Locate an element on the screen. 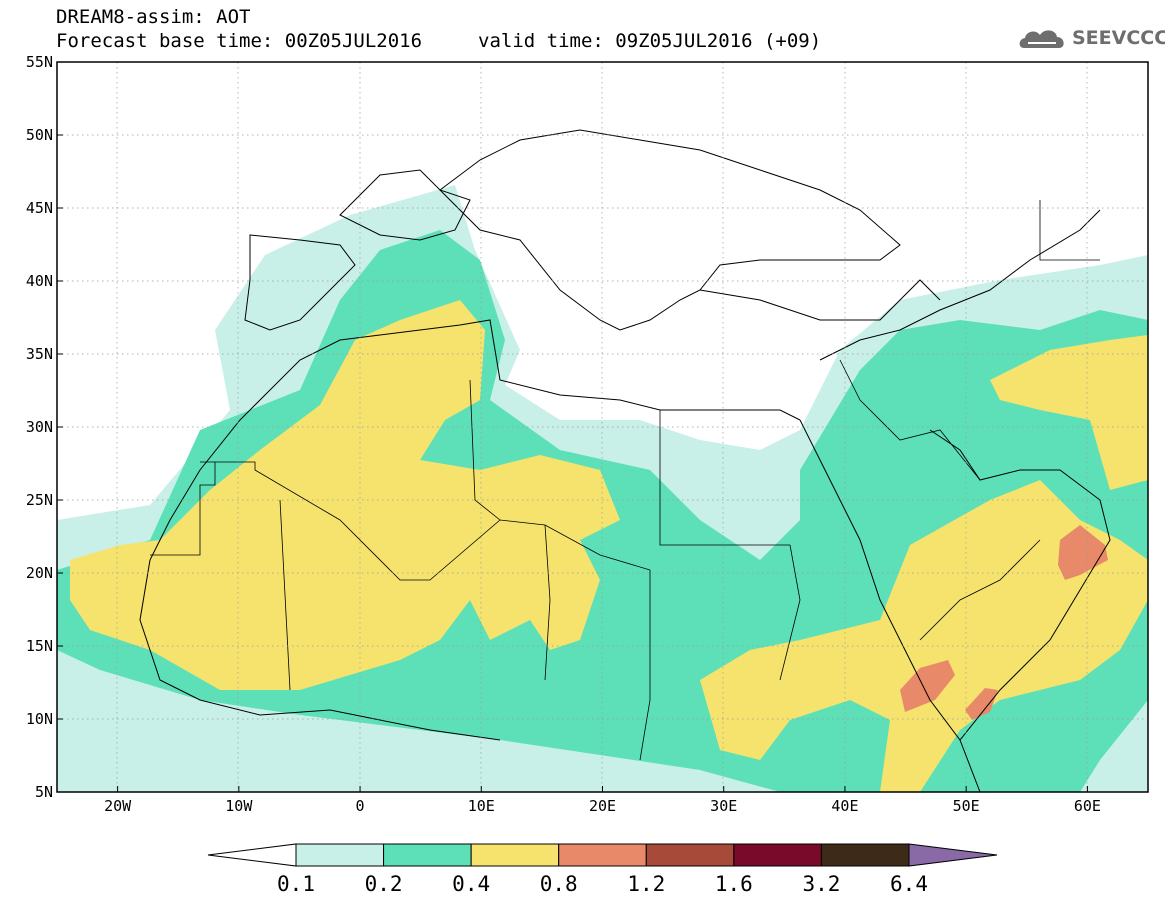  lat-tick-label: 5N is located at coordinates (44, 792).